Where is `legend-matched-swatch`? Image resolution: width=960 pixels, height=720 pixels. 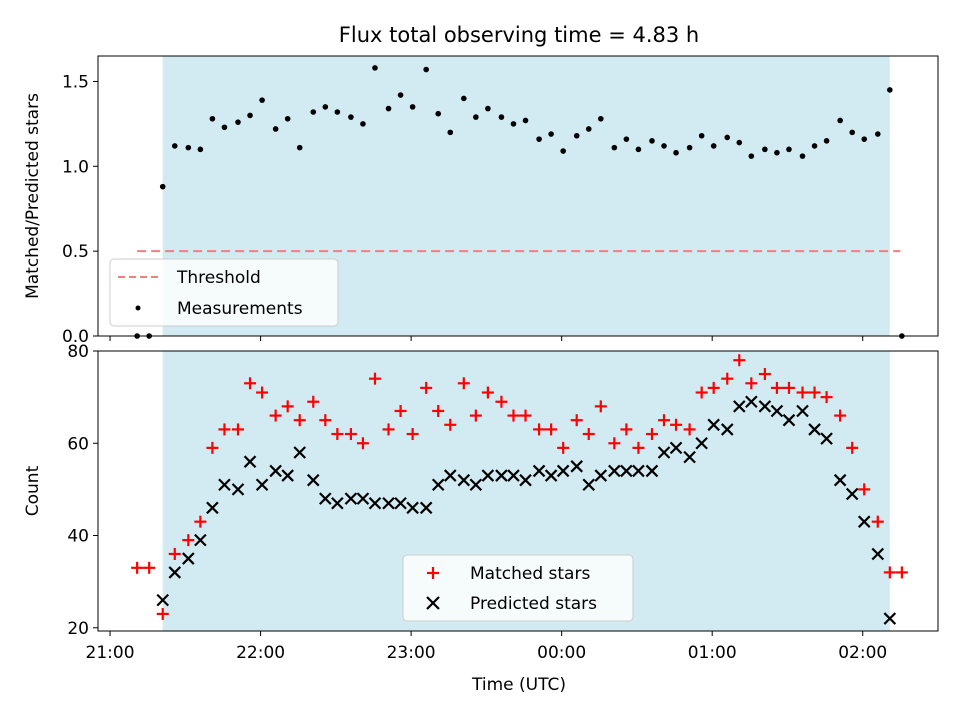 legend-matched-swatch is located at coordinates (433, 573).